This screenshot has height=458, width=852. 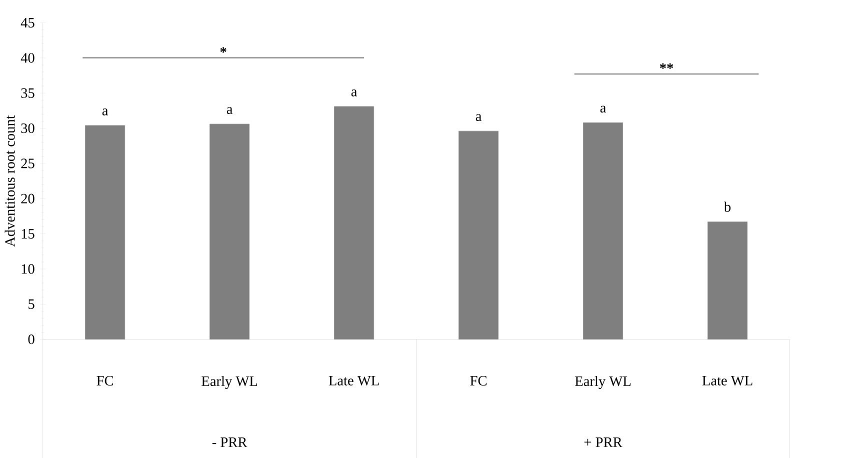 What do you see at coordinates (28, 269) in the screenshot?
I see `y-tick-label: 10` at bounding box center [28, 269].